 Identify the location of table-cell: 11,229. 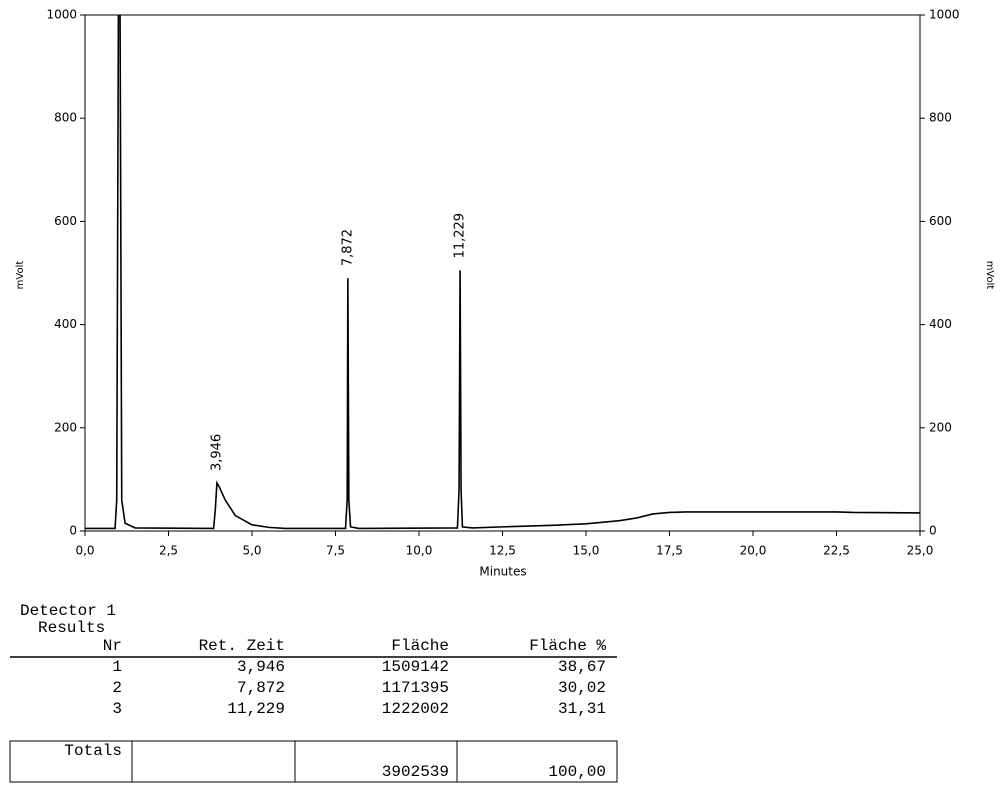
(256, 709).